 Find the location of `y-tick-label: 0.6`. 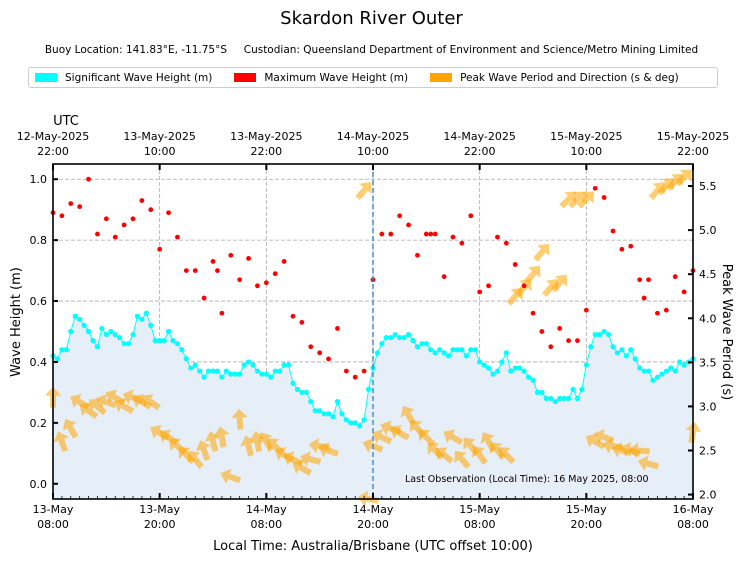

y-tick-label: 0.6 is located at coordinates (39, 301).